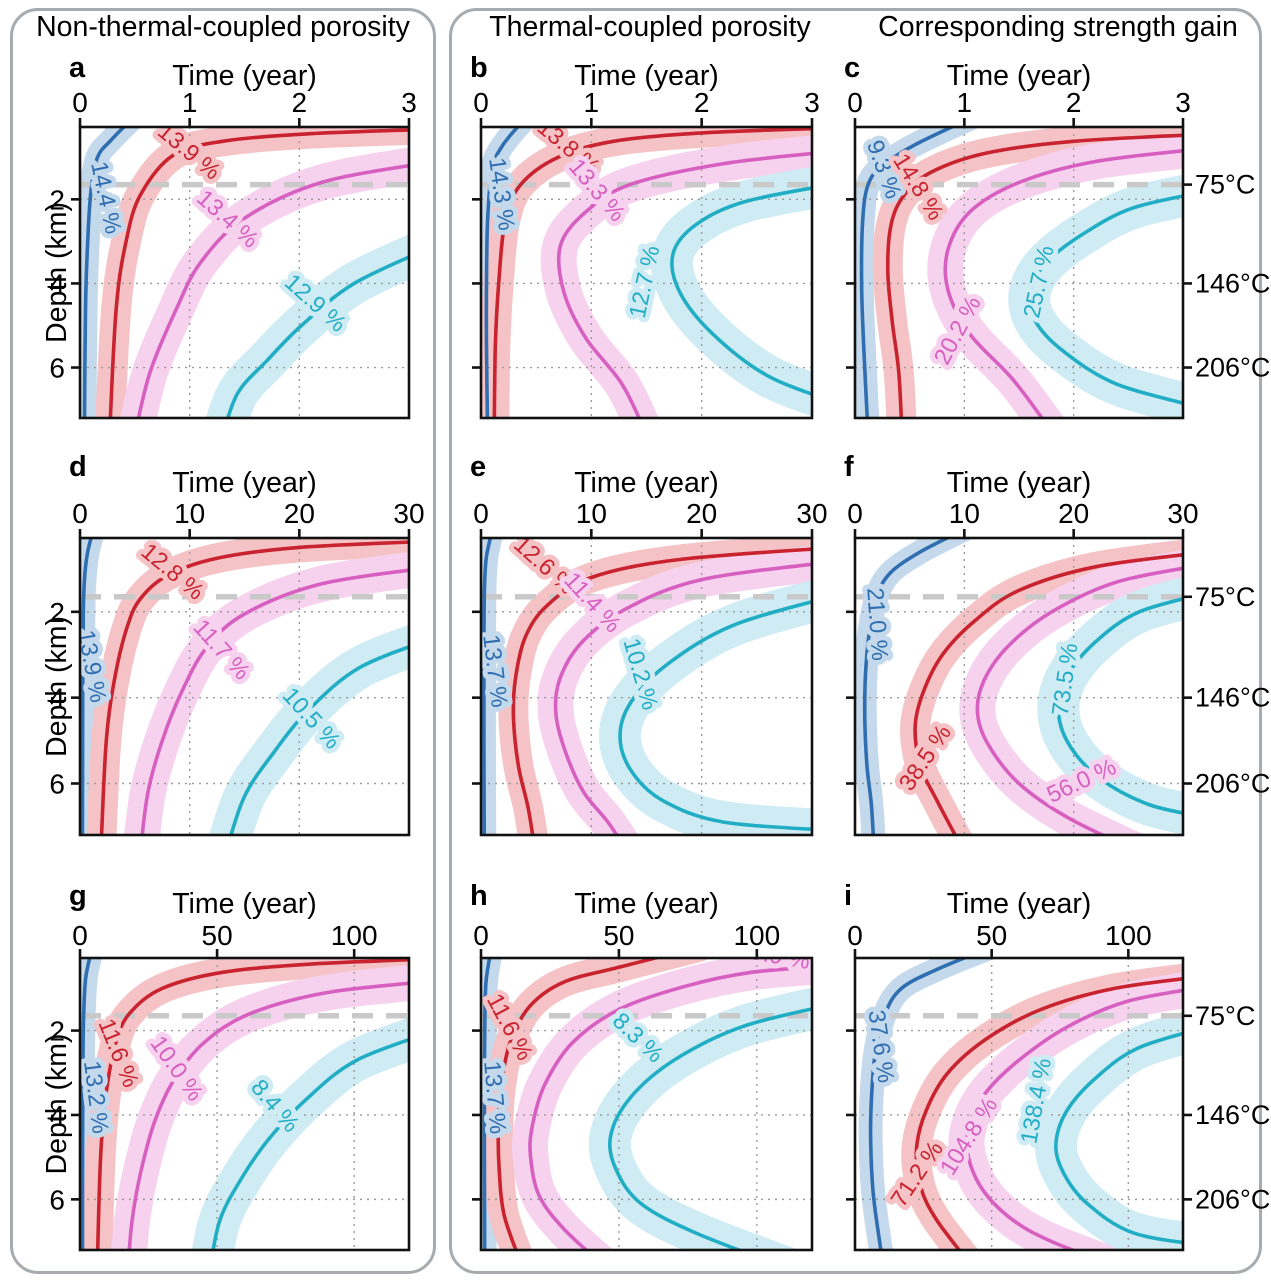 This screenshot has width=1271, height=1284. Describe the element at coordinates (78, 896) in the screenshot. I see `panel-letter-g: g` at that location.